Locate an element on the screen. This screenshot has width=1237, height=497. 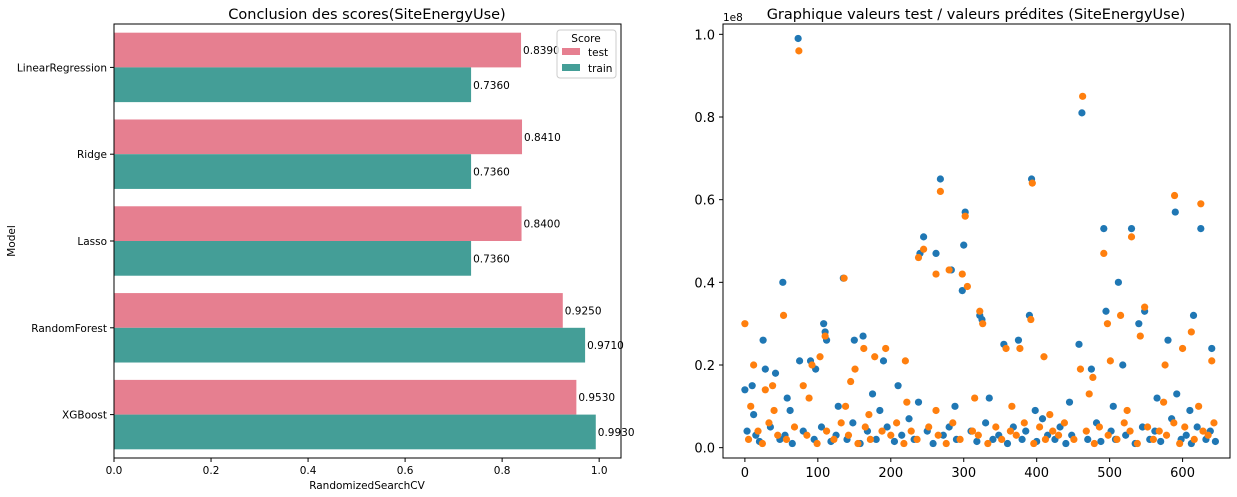
legend-title: Score is located at coordinates (585, 39).